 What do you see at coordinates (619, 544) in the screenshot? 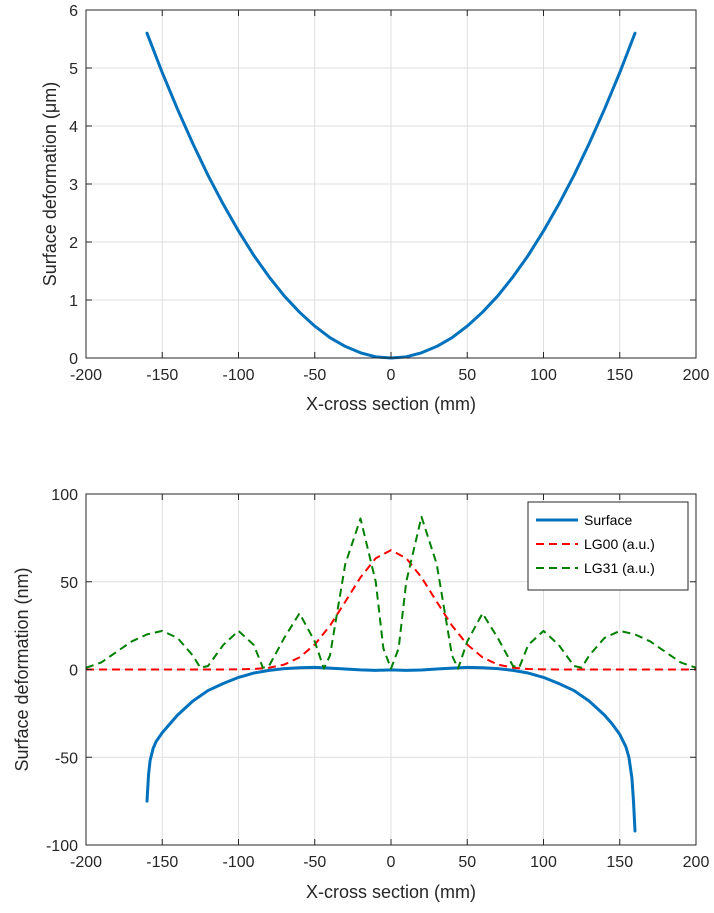
I see `legend-label: LG00 (a.u.)` at bounding box center [619, 544].